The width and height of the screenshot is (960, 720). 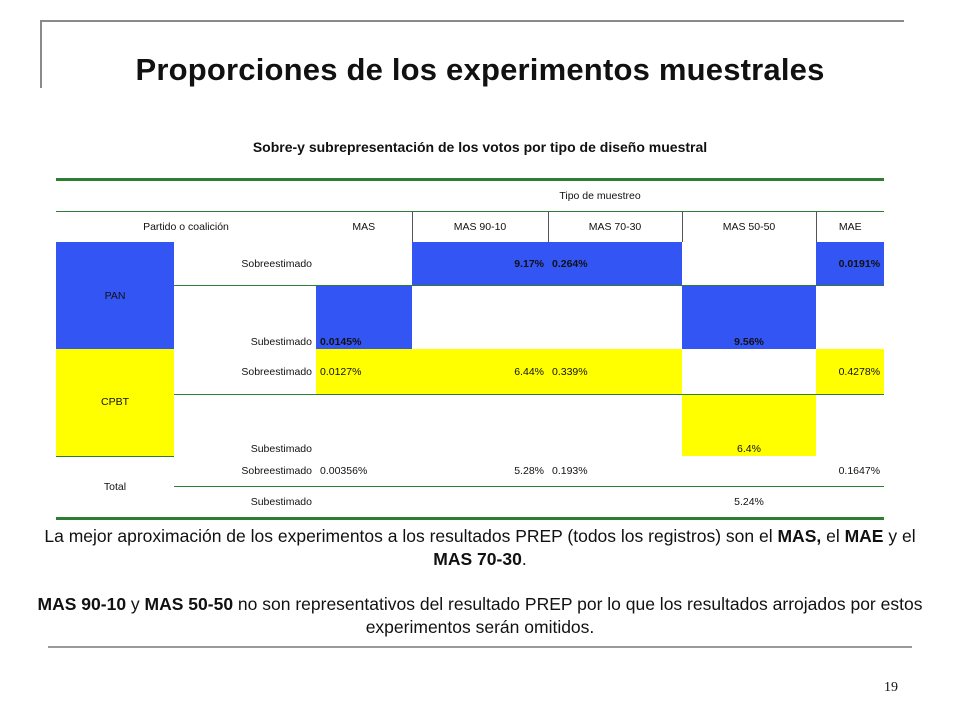 I want to click on cell: 5.28%, so click(x=529, y=471).